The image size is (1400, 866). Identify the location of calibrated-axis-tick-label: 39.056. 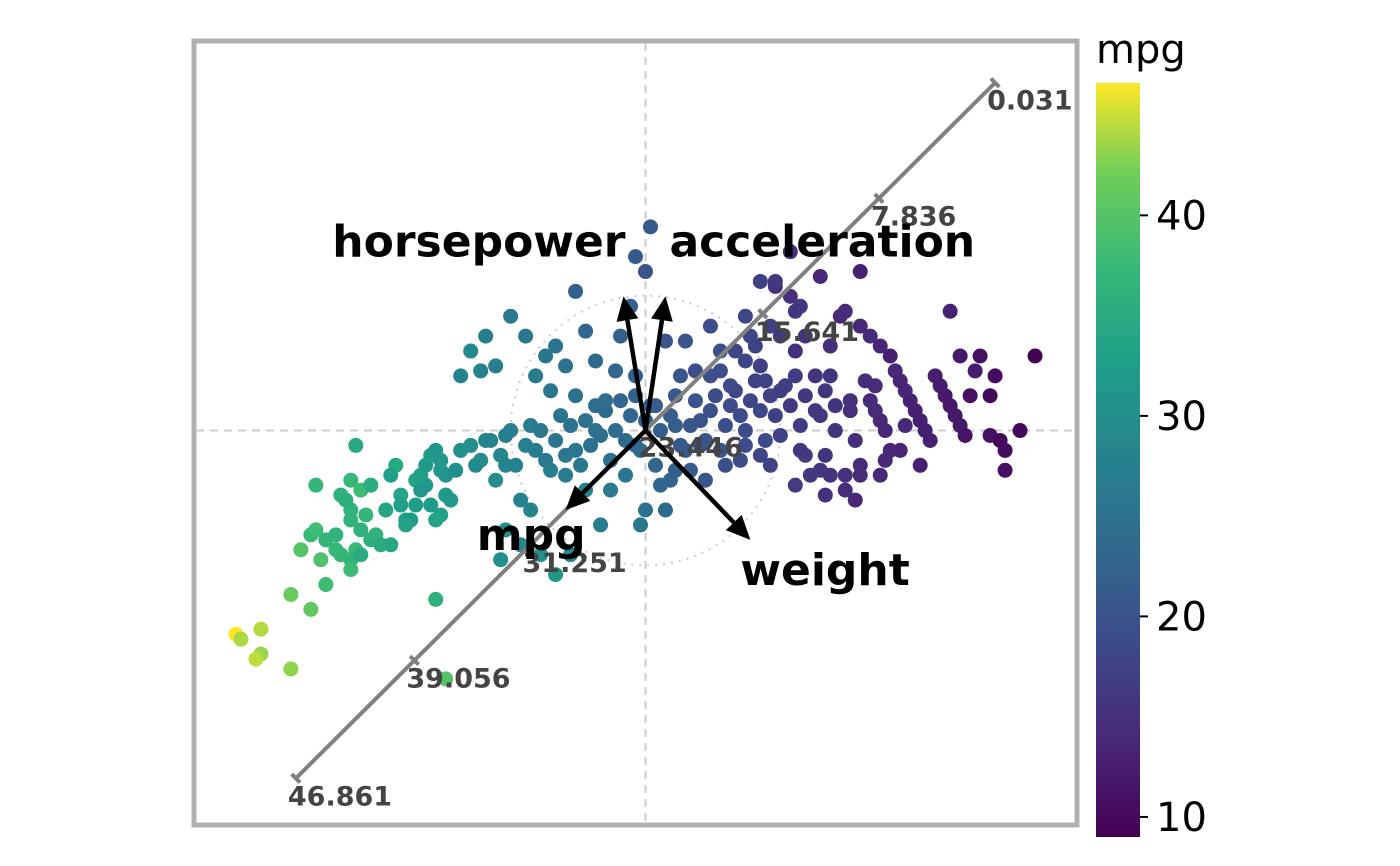
(458, 678).